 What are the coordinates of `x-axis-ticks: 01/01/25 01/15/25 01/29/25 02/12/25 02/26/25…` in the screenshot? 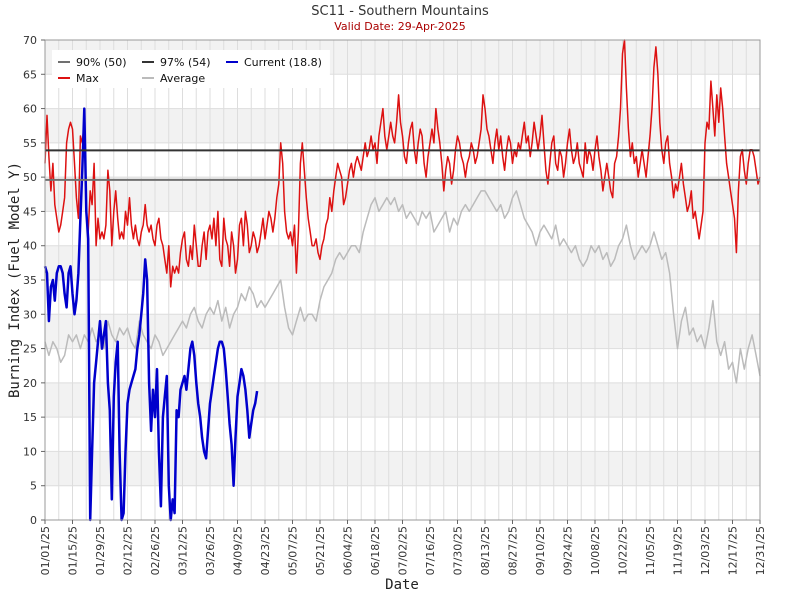 It's located at (403, 547).